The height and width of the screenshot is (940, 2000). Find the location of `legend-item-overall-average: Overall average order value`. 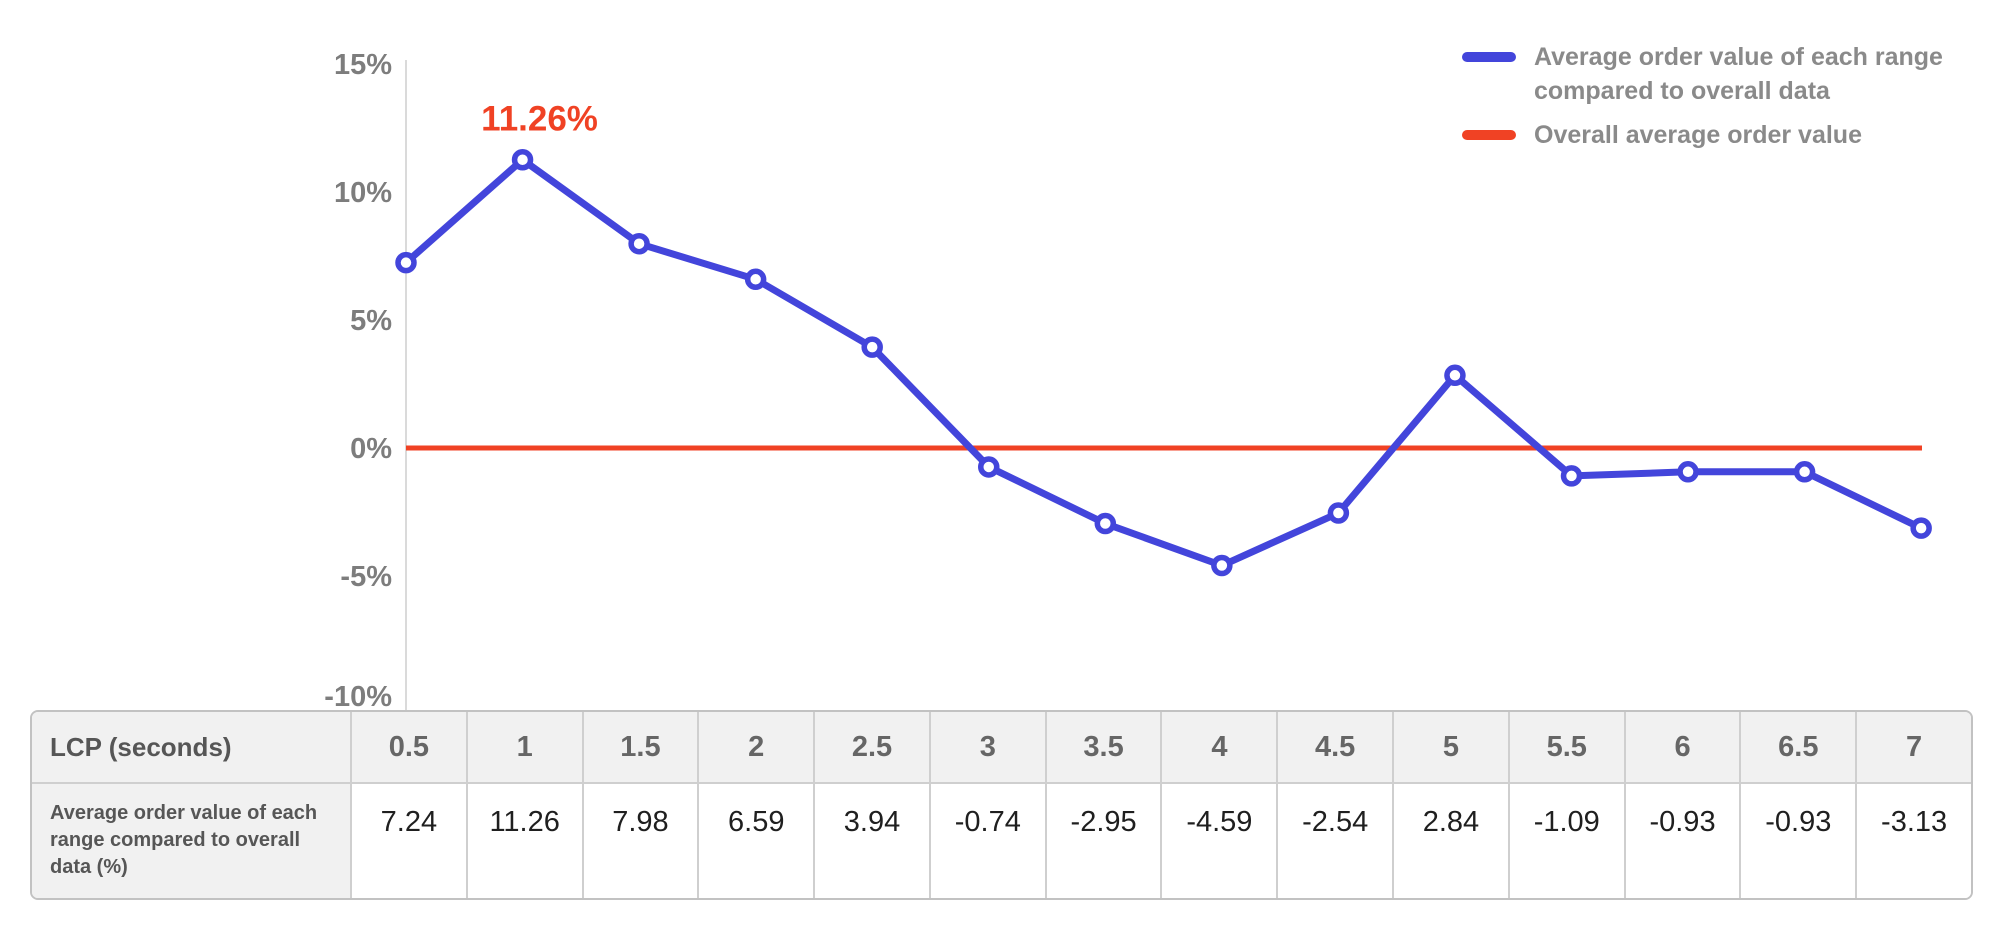

legend-item-overall-average: Overall average order value is located at coordinates (1717, 135).